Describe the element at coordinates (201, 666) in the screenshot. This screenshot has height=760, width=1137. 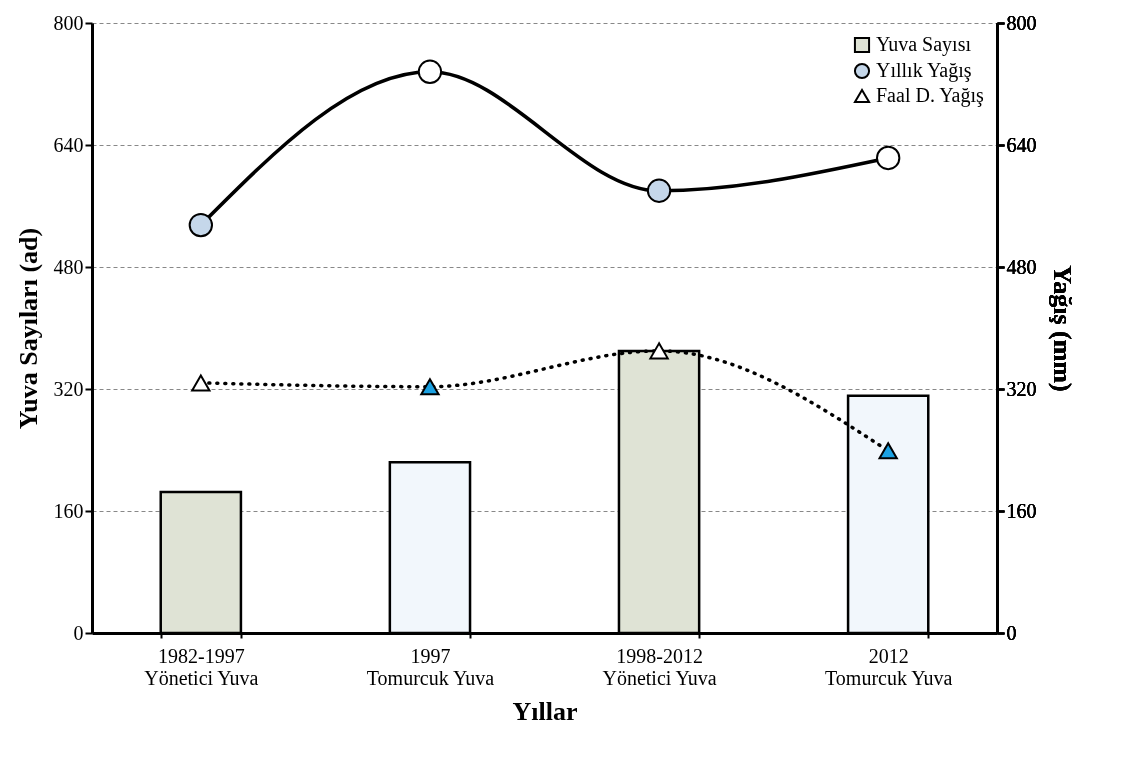
I see `x-tick-label: 1982-1997 Yönetici Yuva` at that location.